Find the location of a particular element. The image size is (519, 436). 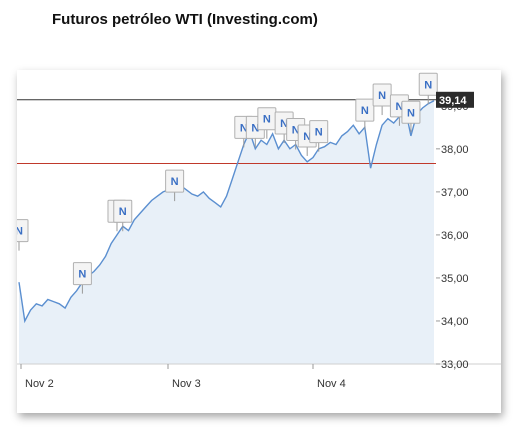

current-price-label: 39,14 is located at coordinates (453, 101).